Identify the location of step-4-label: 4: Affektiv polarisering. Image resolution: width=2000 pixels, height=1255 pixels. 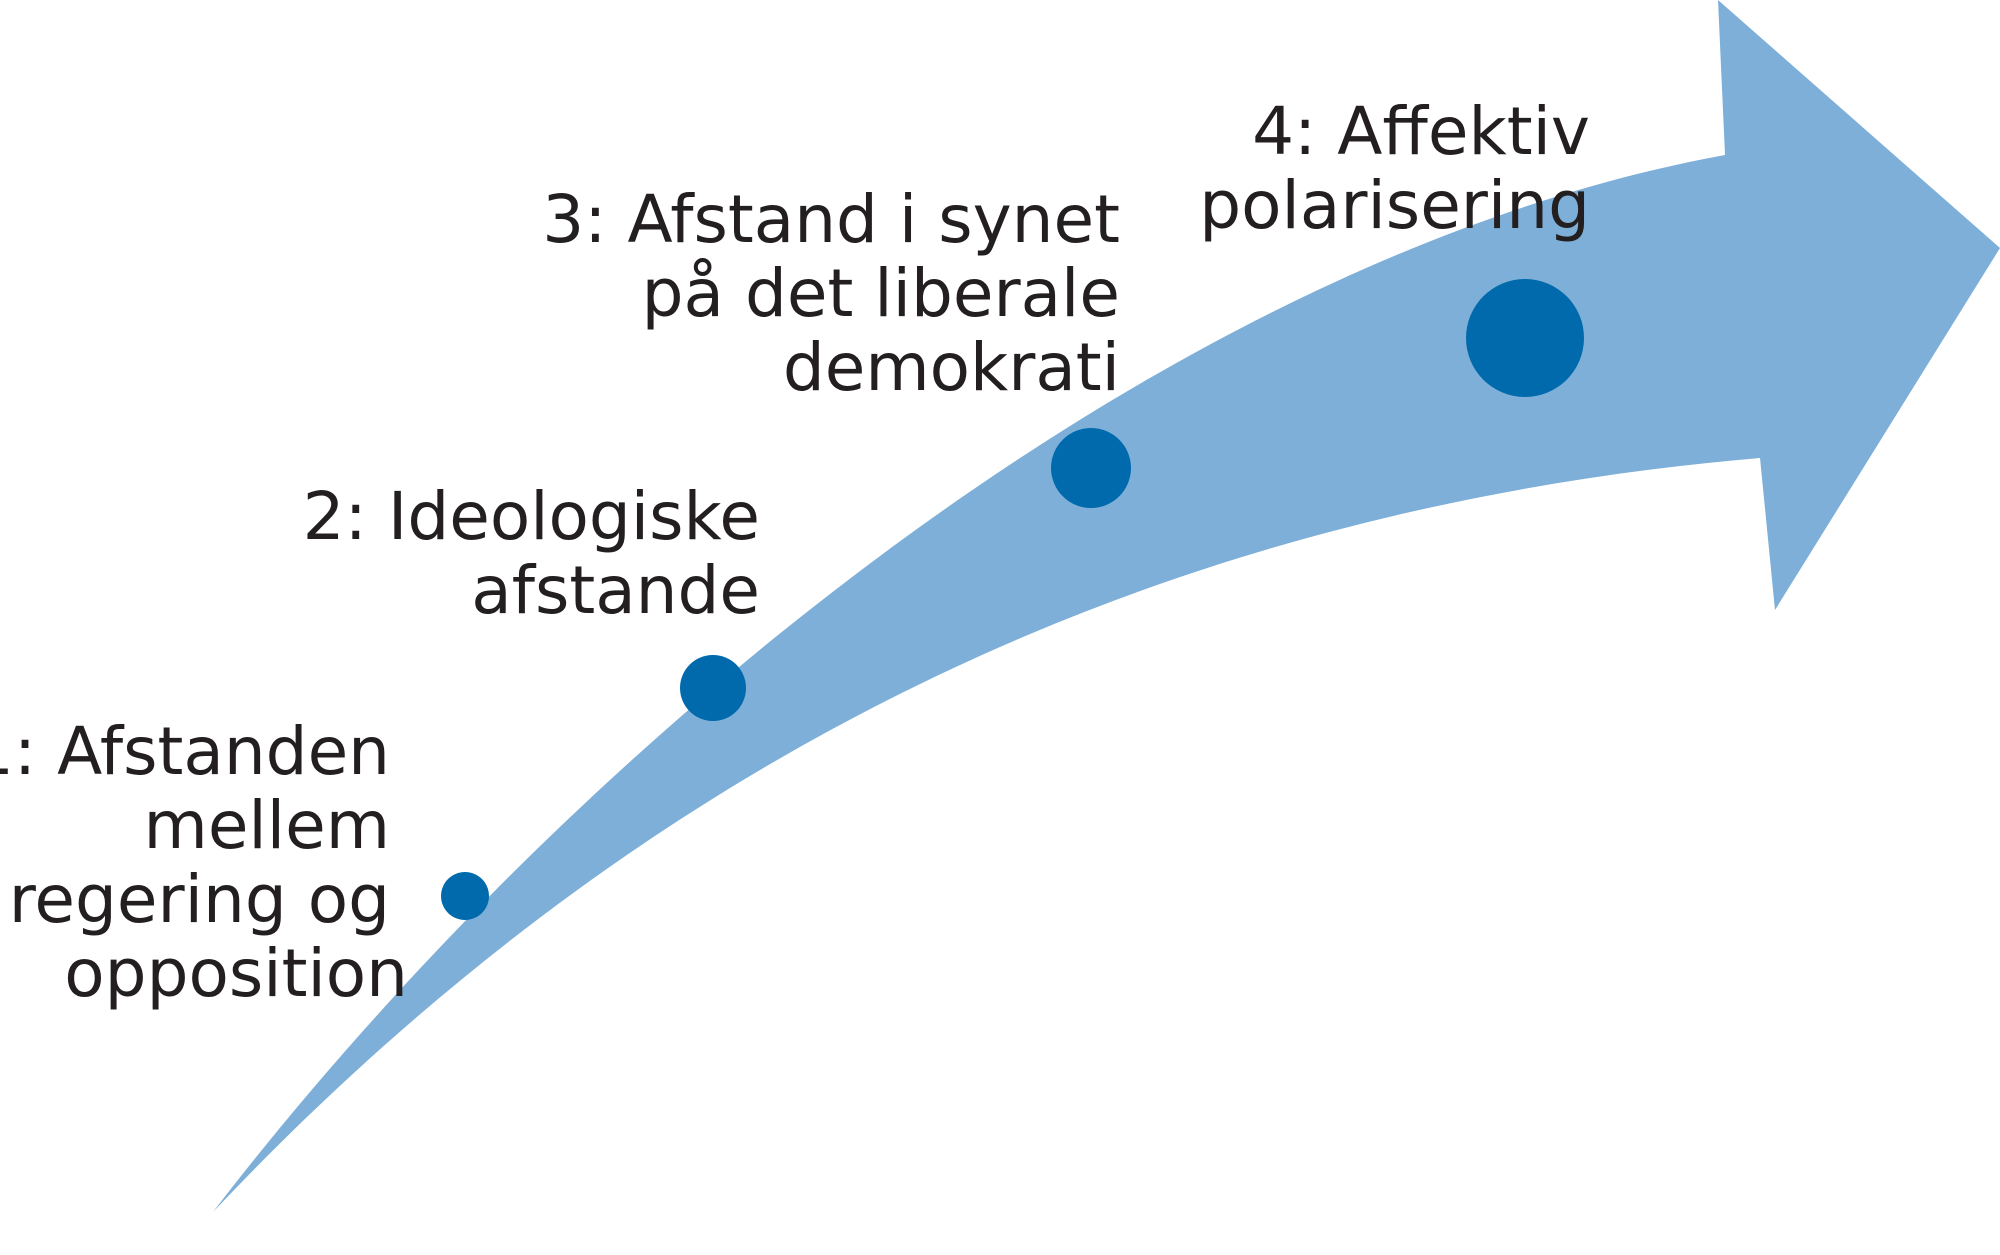
(1394, 169).